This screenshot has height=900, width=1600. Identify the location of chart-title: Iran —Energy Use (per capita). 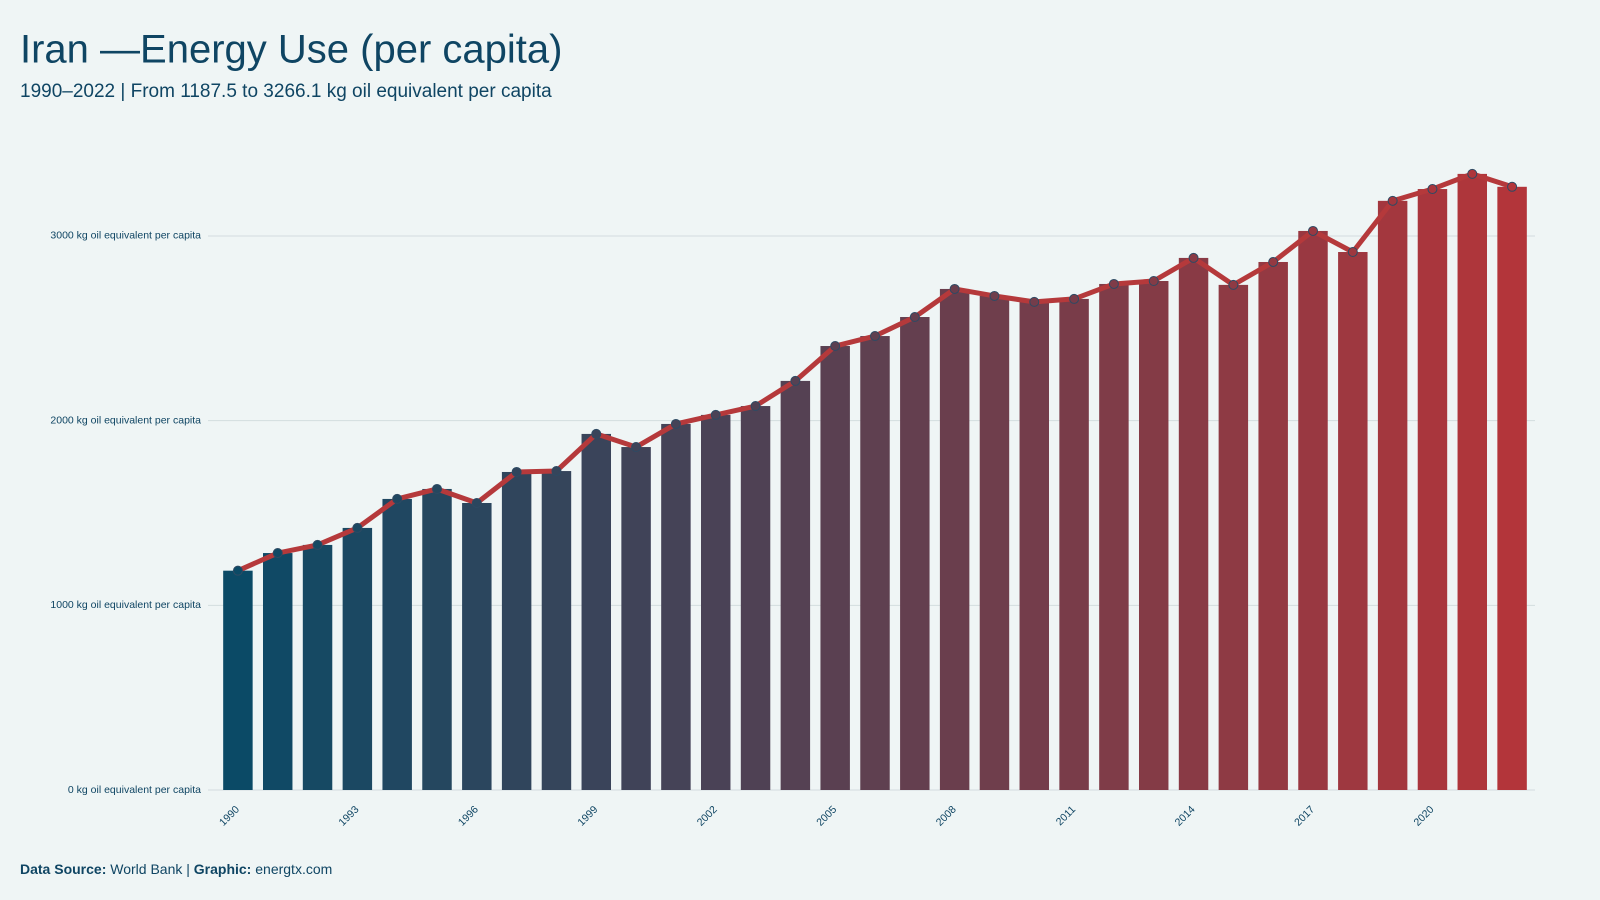
(291, 50).